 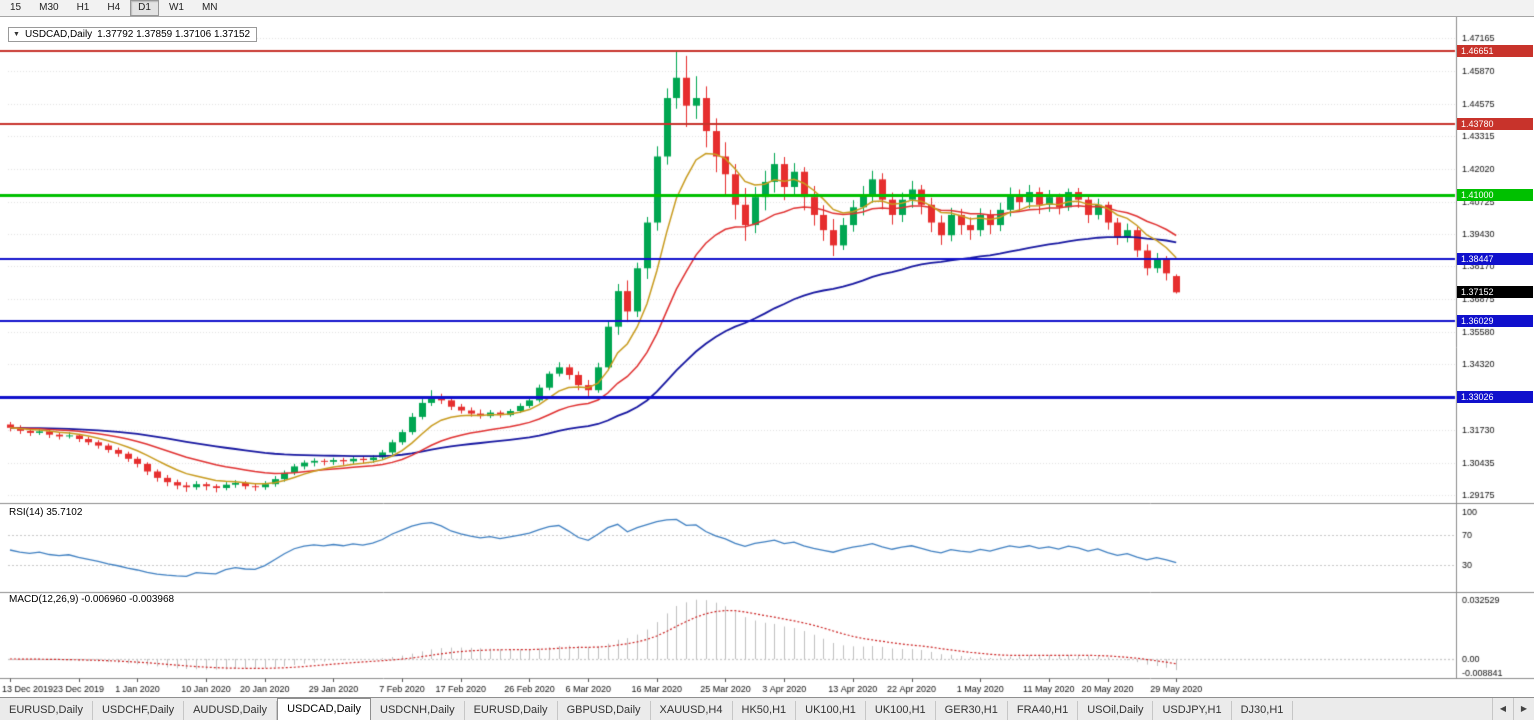 What do you see at coordinates (1502, 709) in the screenshot?
I see `tabs-scroll-left-button: ◀` at bounding box center [1502, 709].